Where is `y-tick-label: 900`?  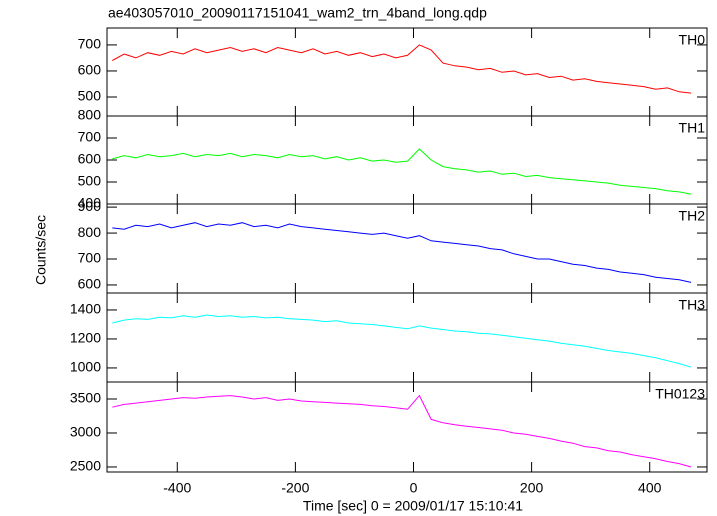
y-tick-label: 900 is located at coordinates (90, 206).